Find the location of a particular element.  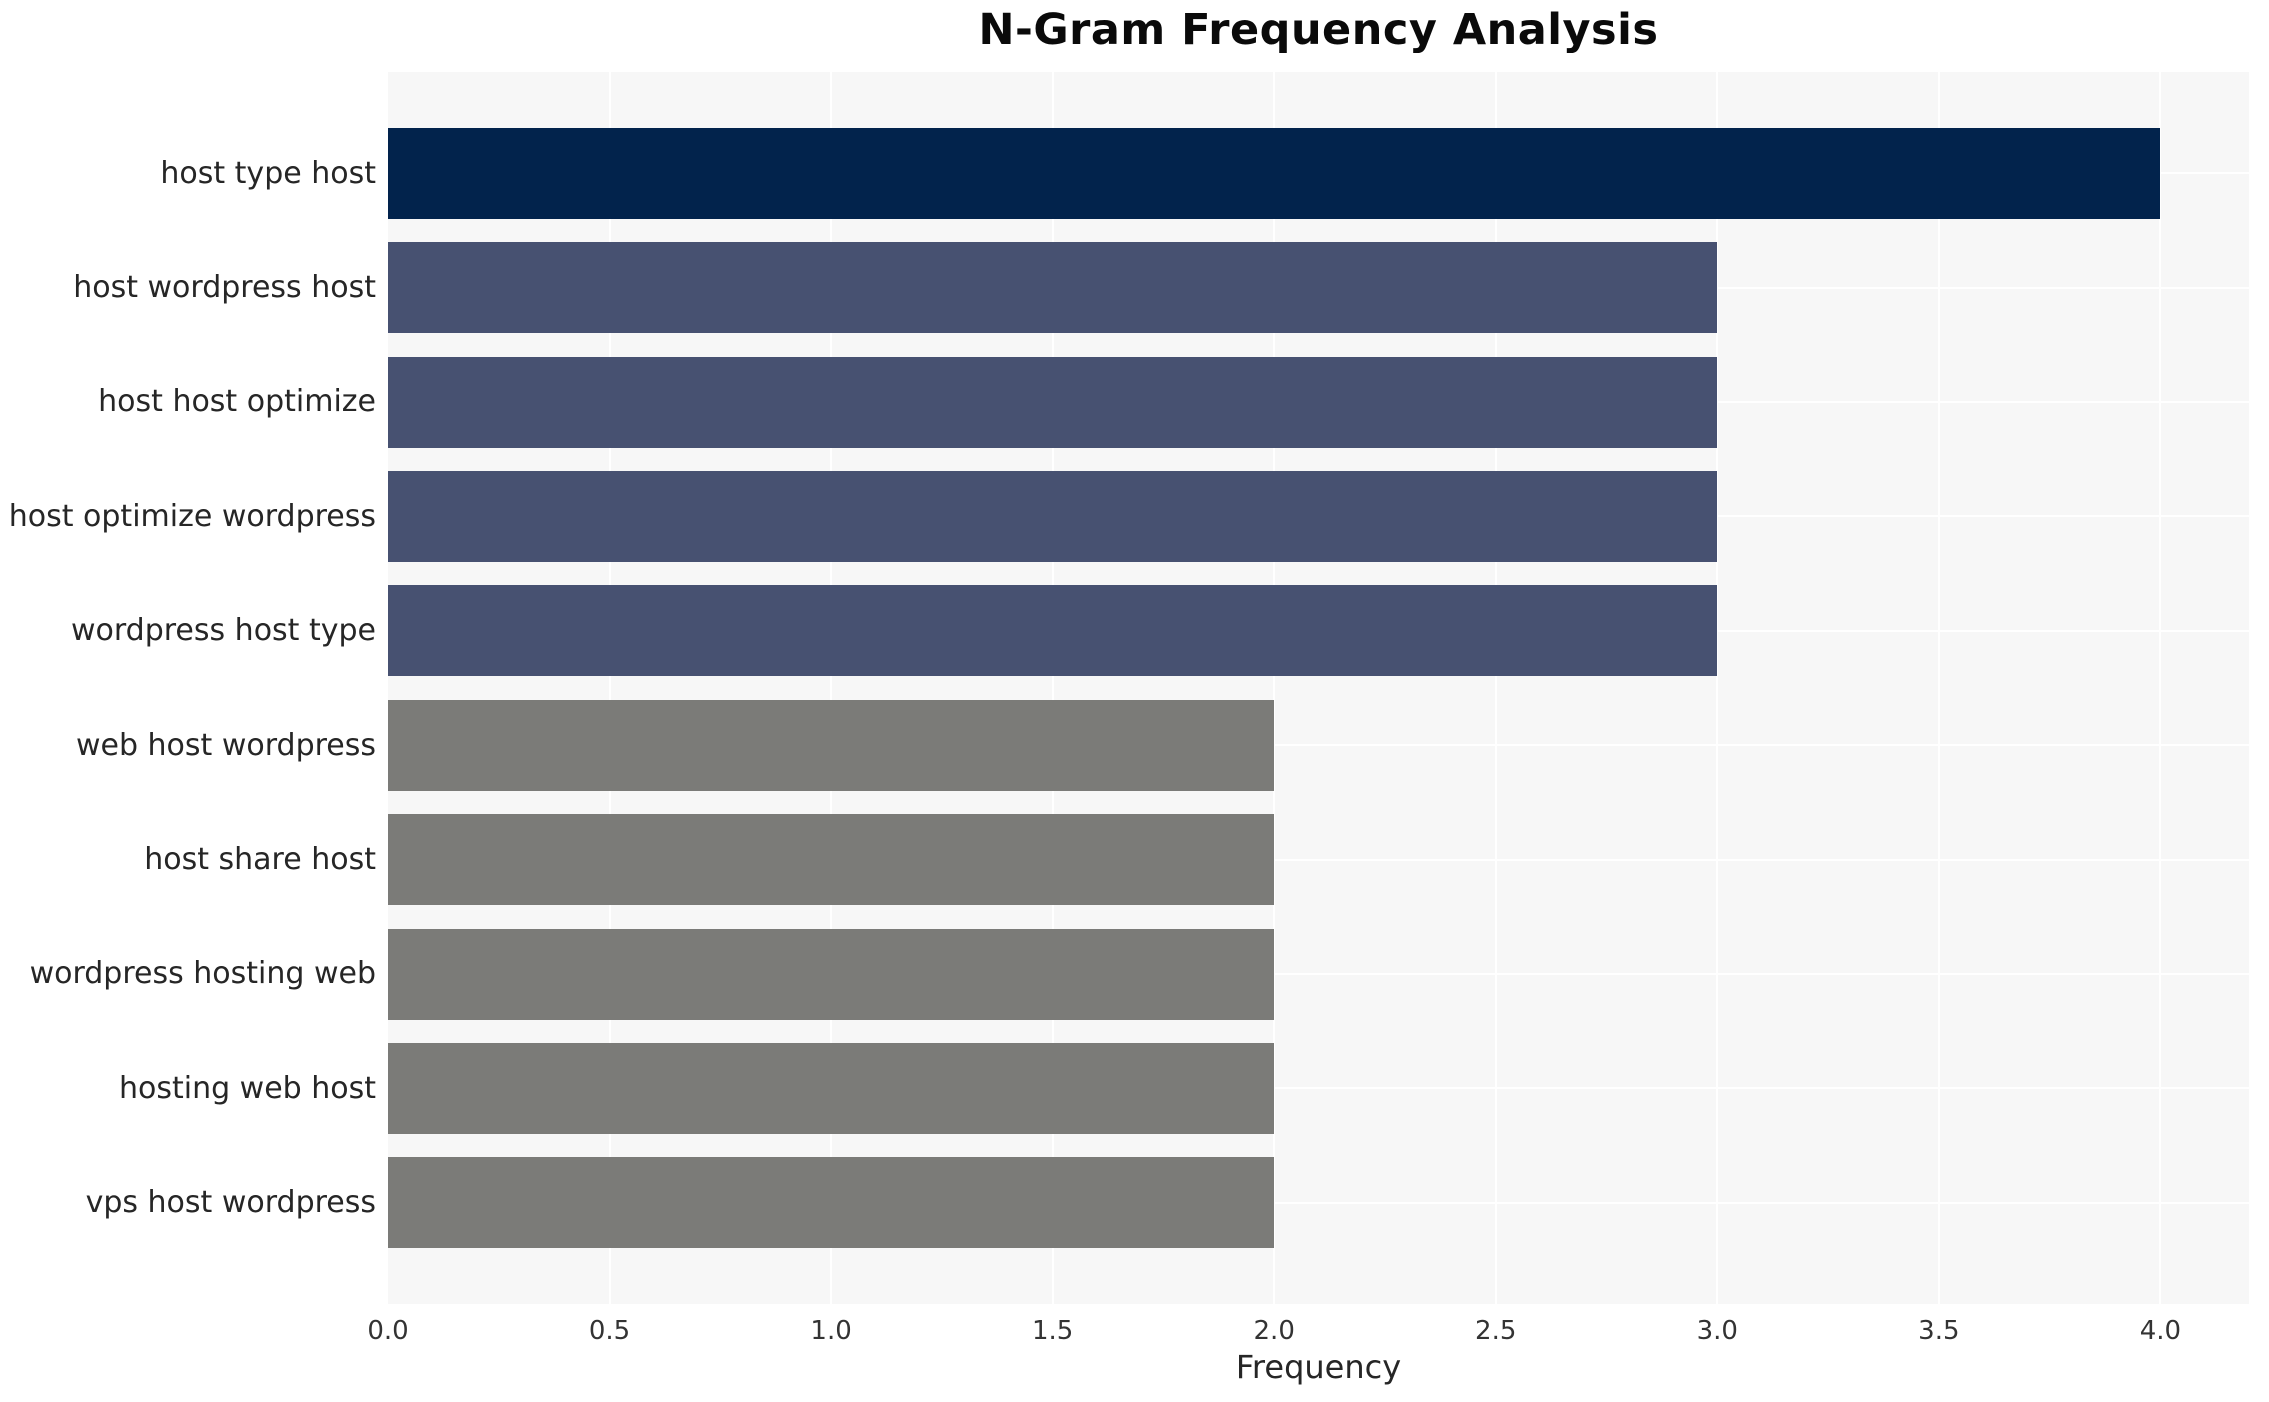

x-tick-label: 4.0 is located at coordinates (2160, 1331).